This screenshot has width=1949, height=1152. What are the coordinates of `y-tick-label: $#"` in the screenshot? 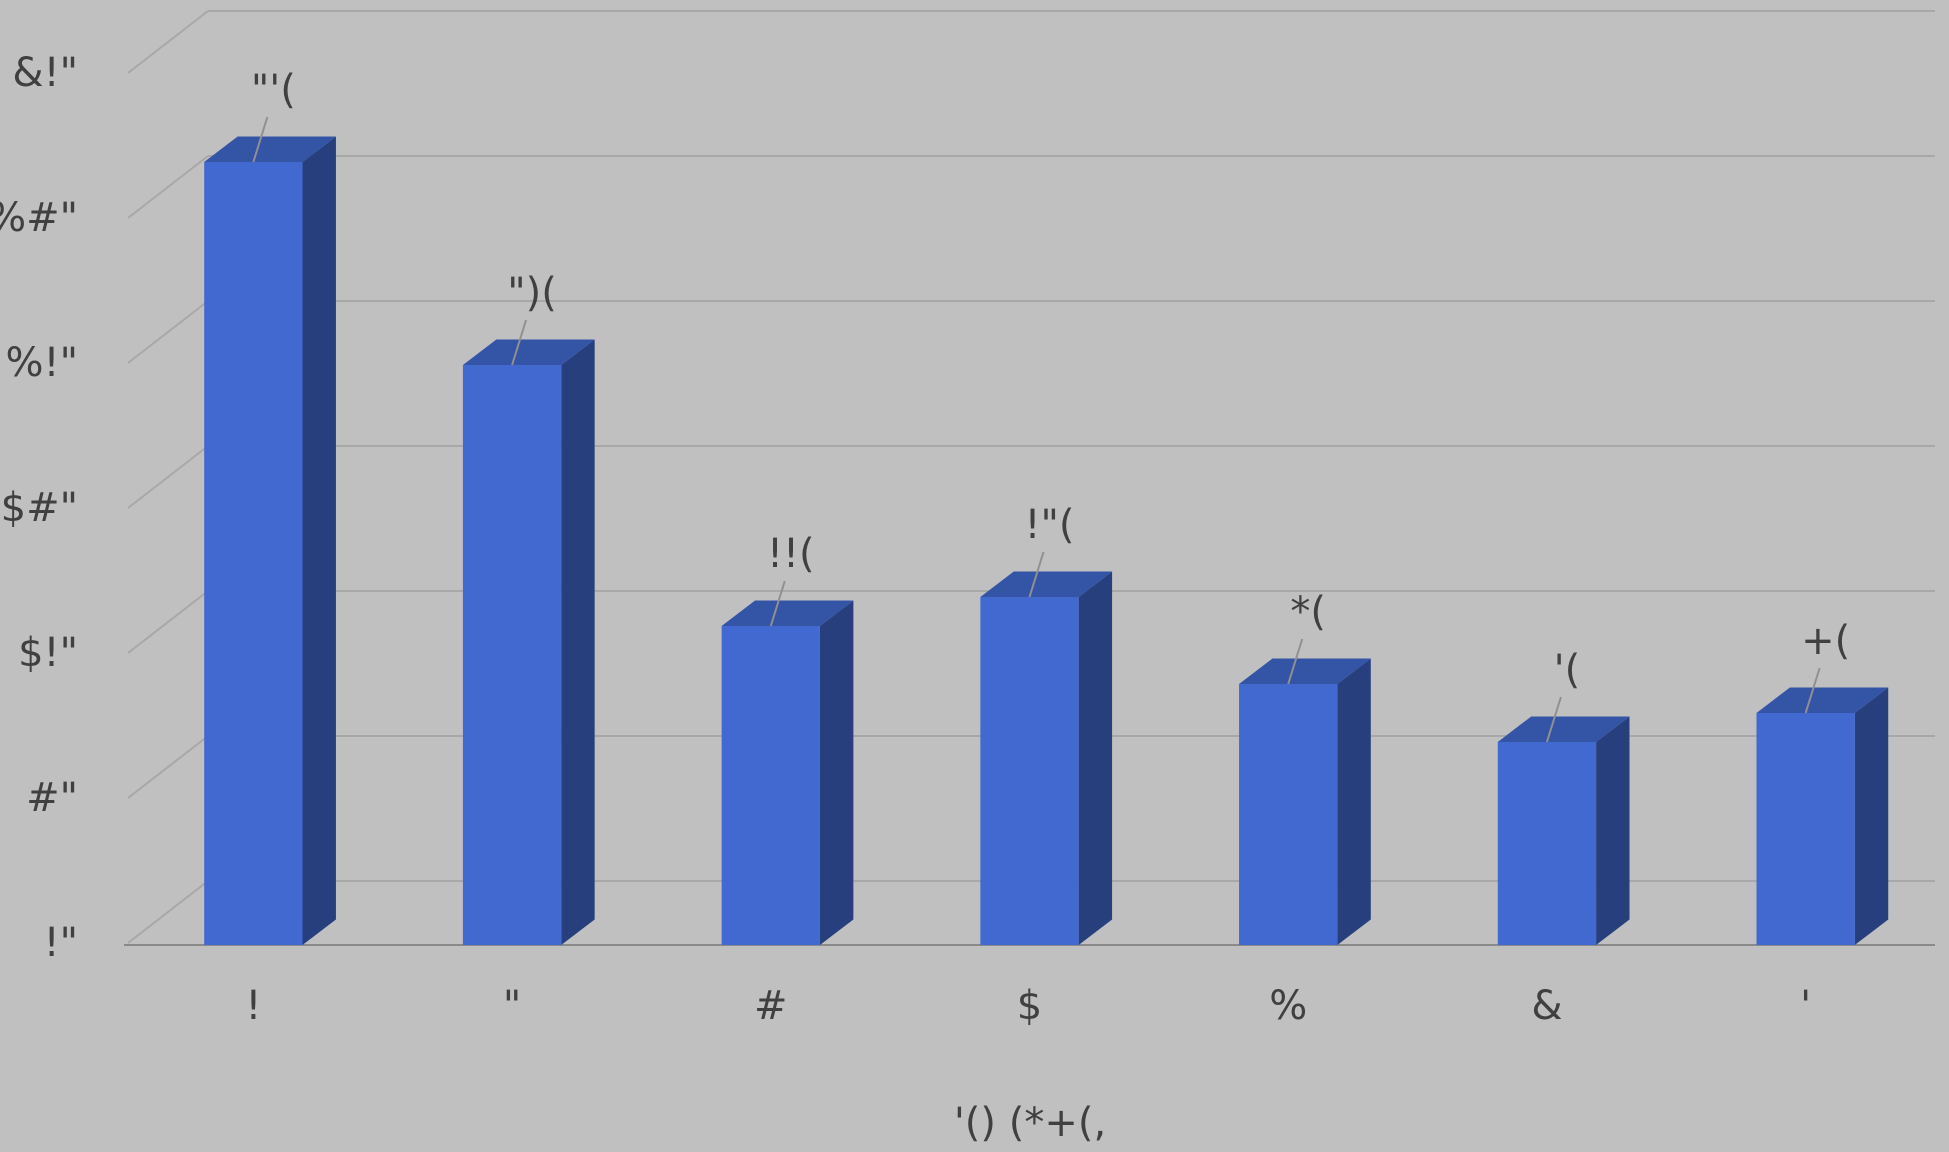 It's located at (39, 508).